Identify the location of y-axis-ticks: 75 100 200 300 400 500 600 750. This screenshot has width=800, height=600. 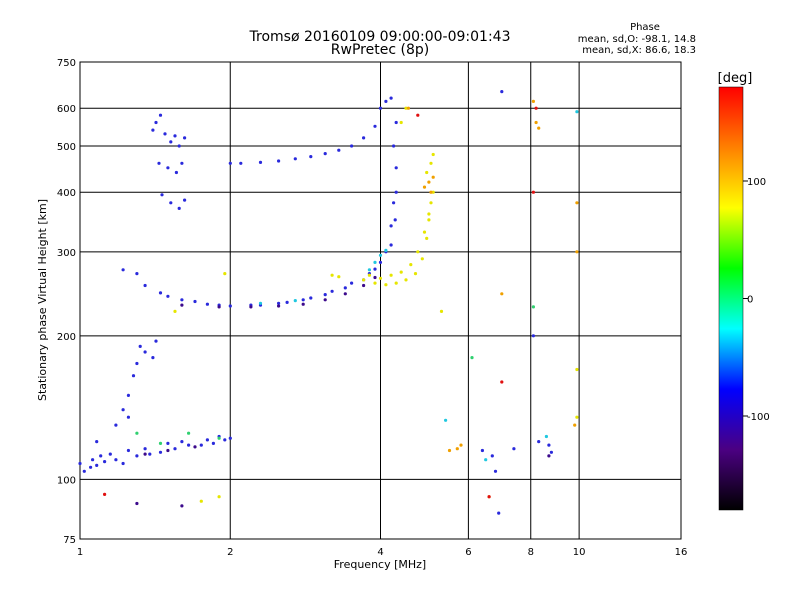
(66, 302).